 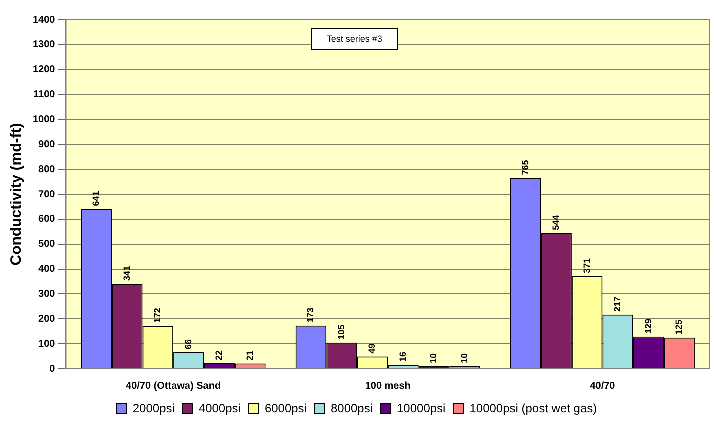 What do you see at coordinates (47, 244) in the screenshot?
I see `y-tick-label: 500` at bounding box center [47, 244].